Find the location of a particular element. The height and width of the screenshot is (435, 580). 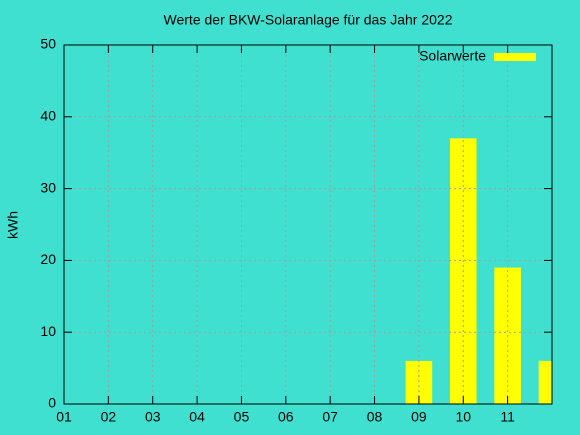

y-tick-label: 10 is located at coordinates (48, 331).